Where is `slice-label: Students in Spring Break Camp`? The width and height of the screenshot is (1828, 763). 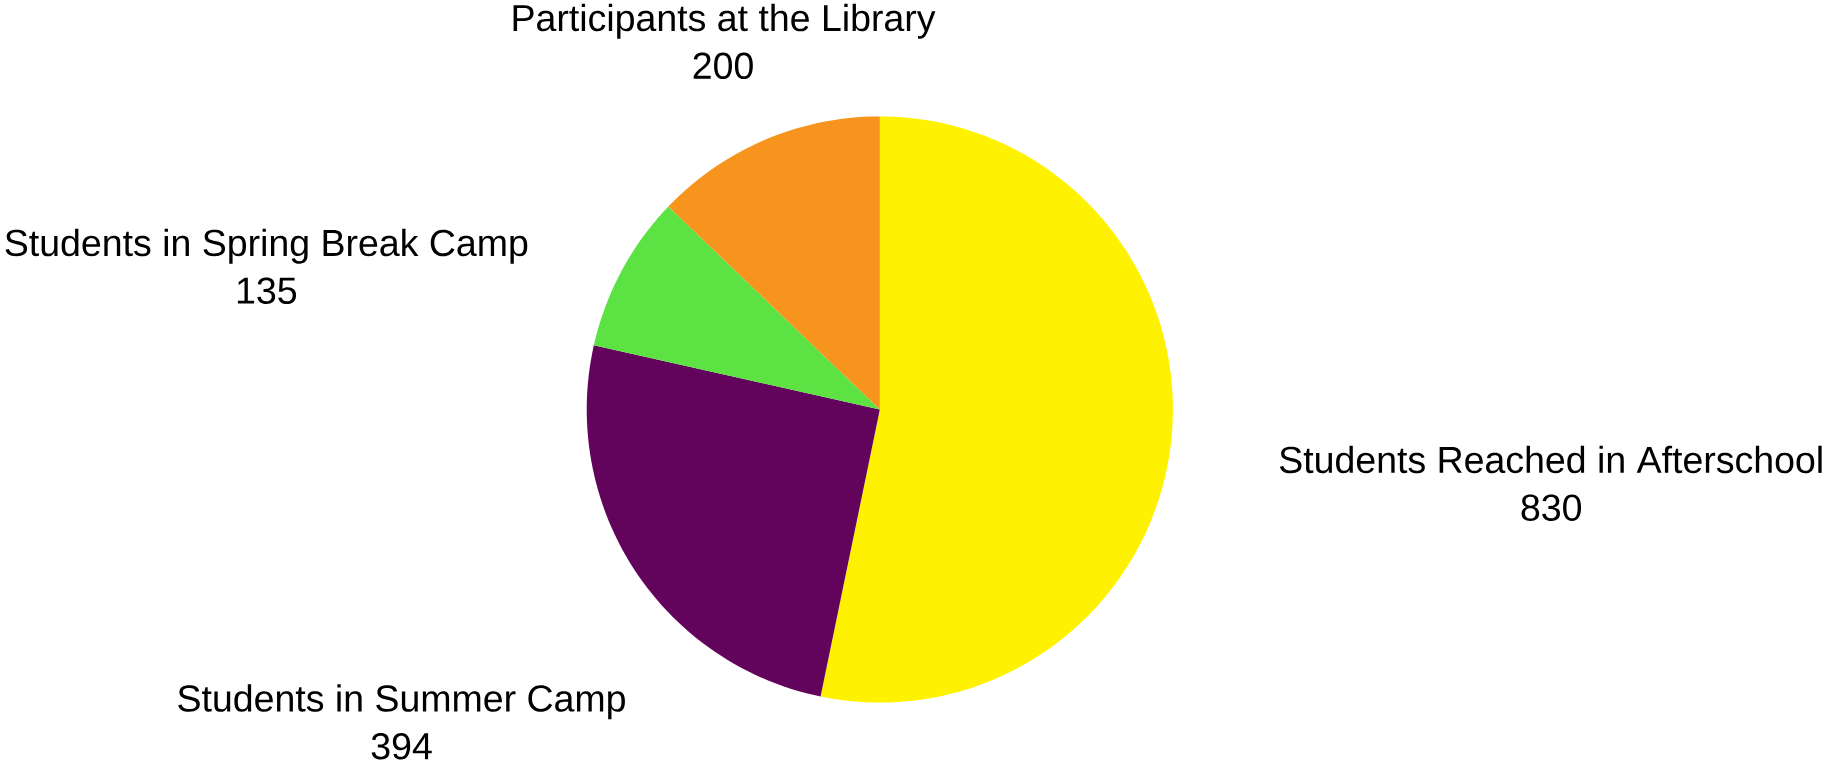 slice-label: Students in Spring Break Camp is located at coordinates (266, 246).